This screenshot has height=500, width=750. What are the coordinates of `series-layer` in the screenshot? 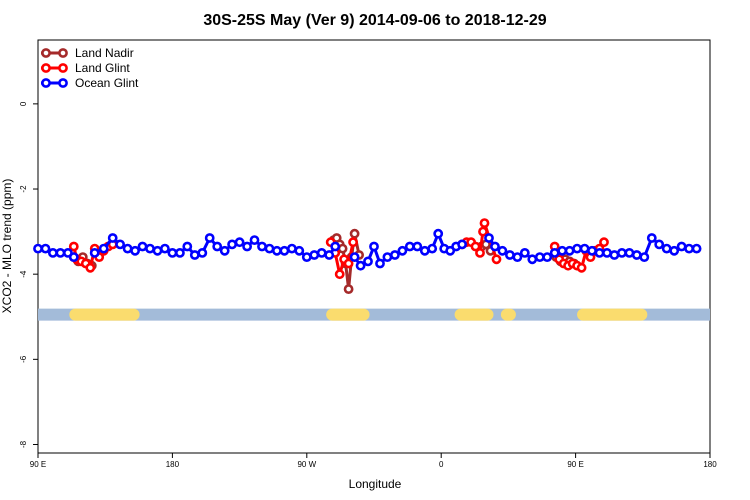 It's located at (367, 256).